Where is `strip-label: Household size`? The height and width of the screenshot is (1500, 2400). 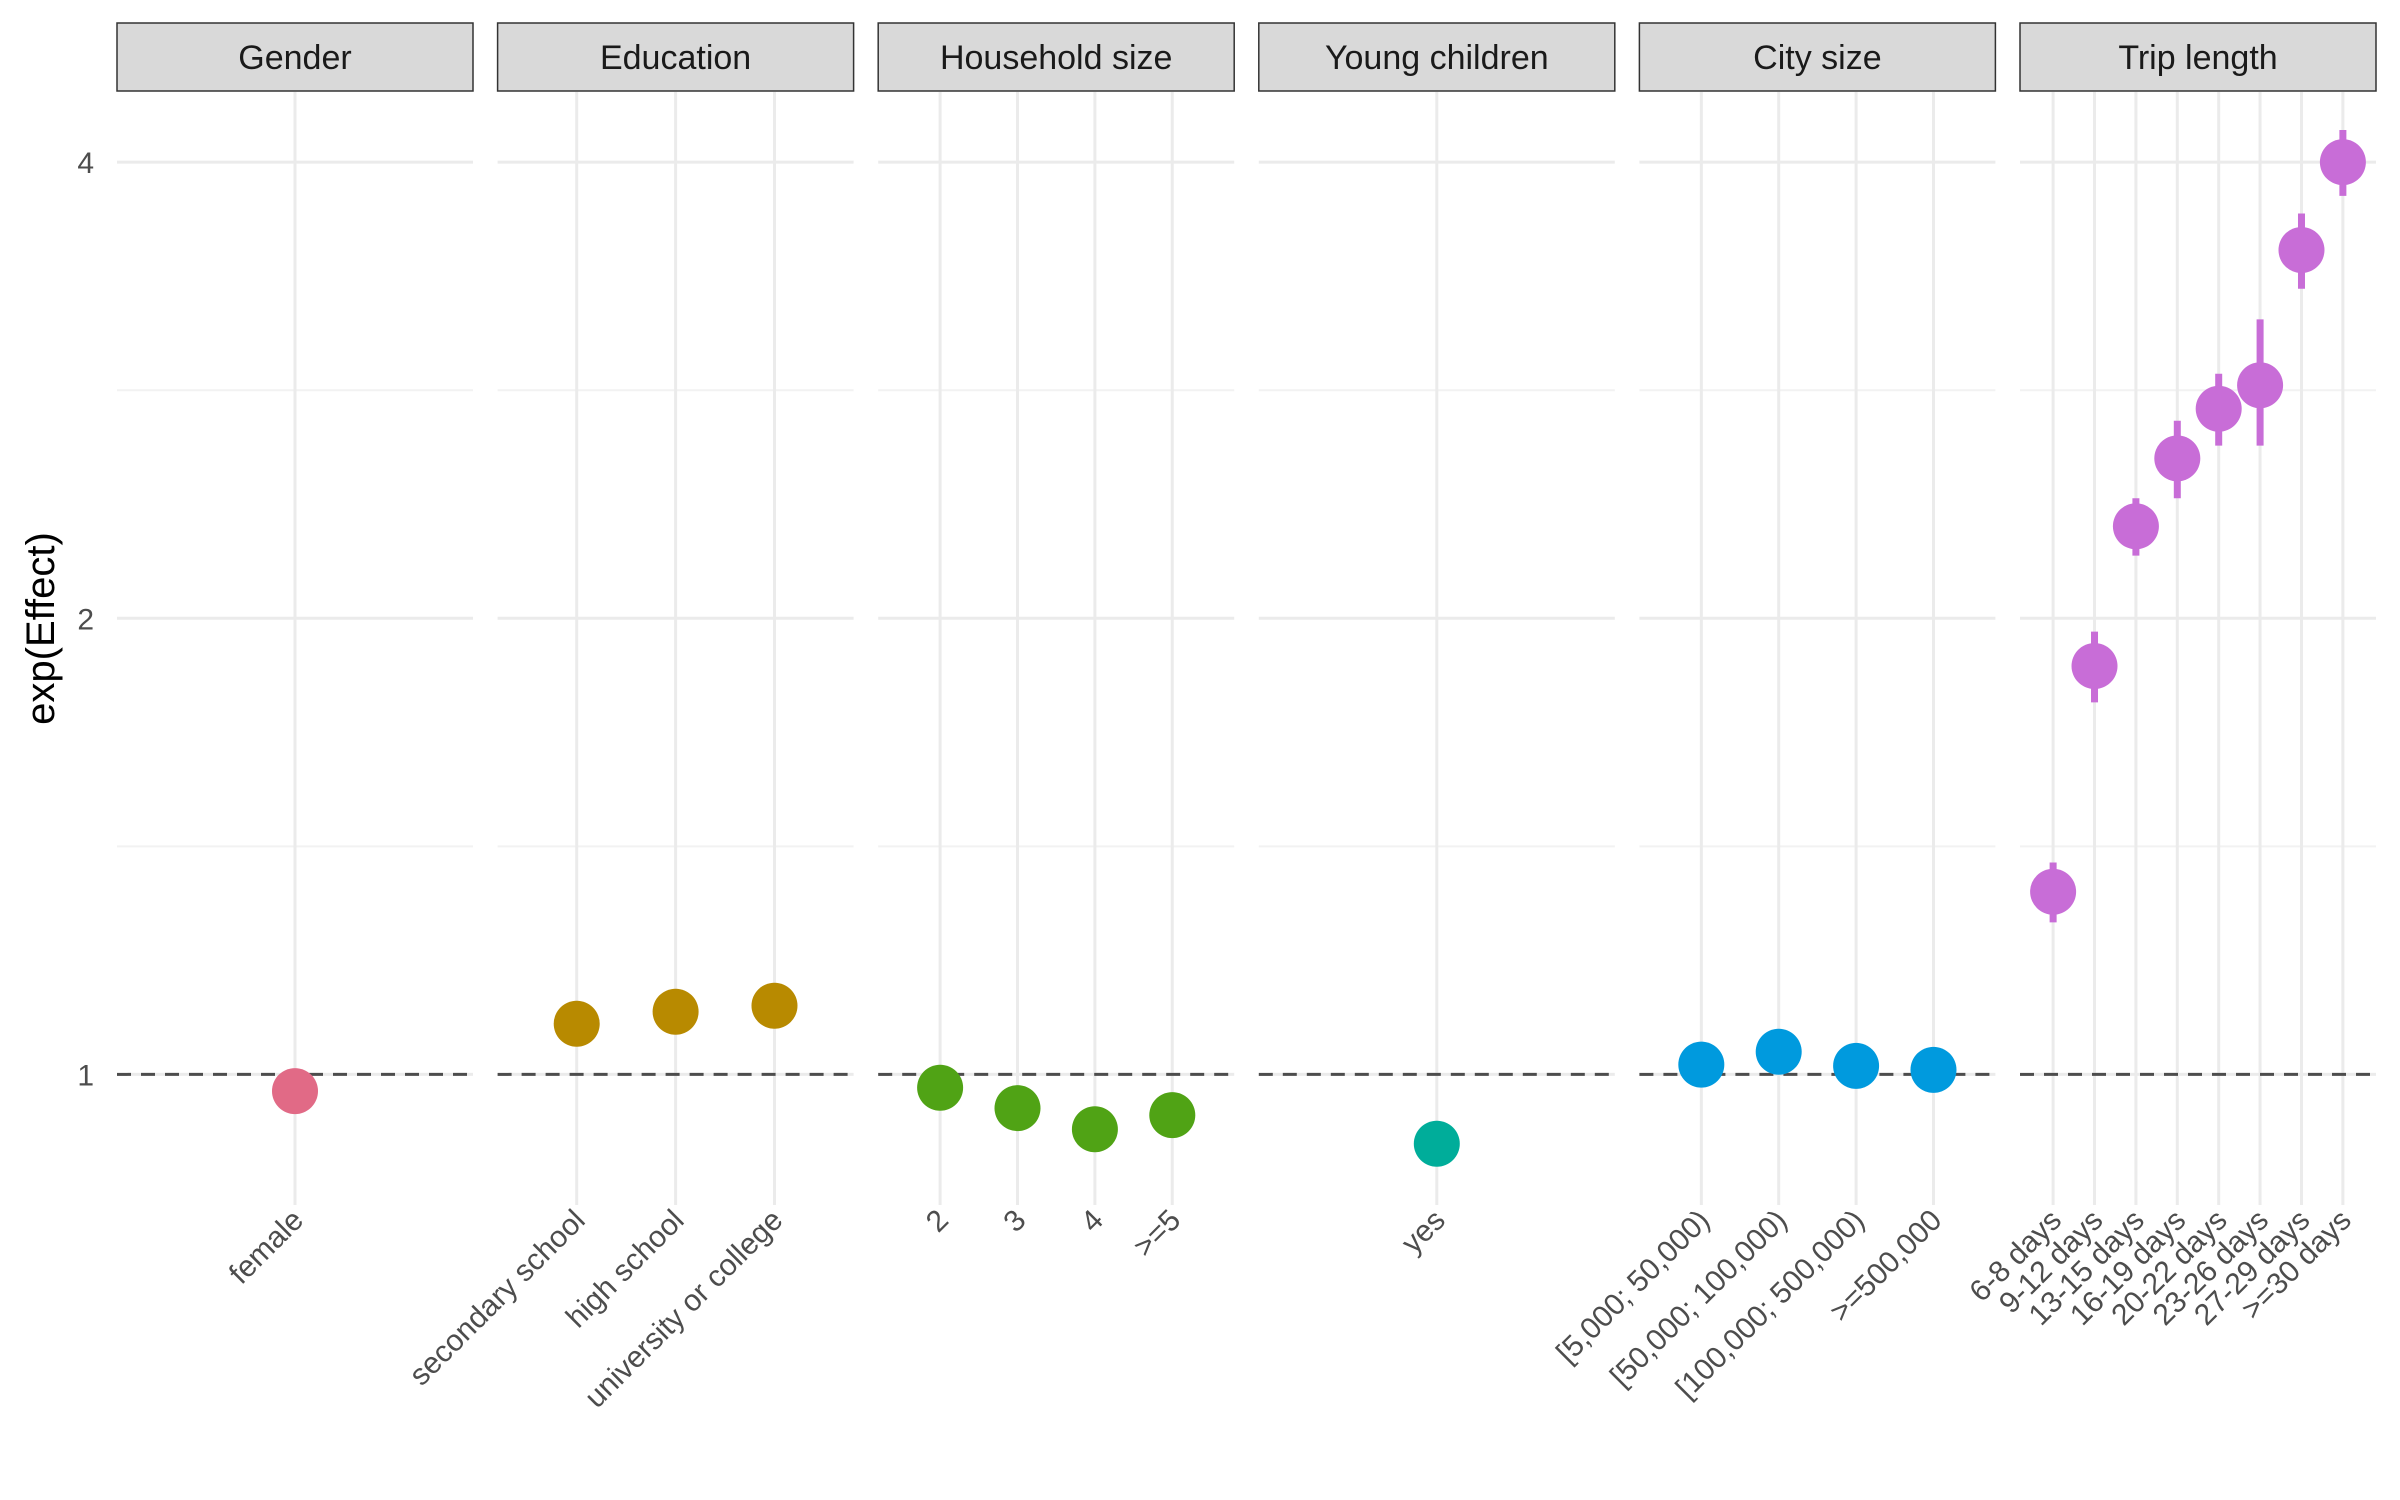
strip-label: Household size is located at coordinates (1056, 58).